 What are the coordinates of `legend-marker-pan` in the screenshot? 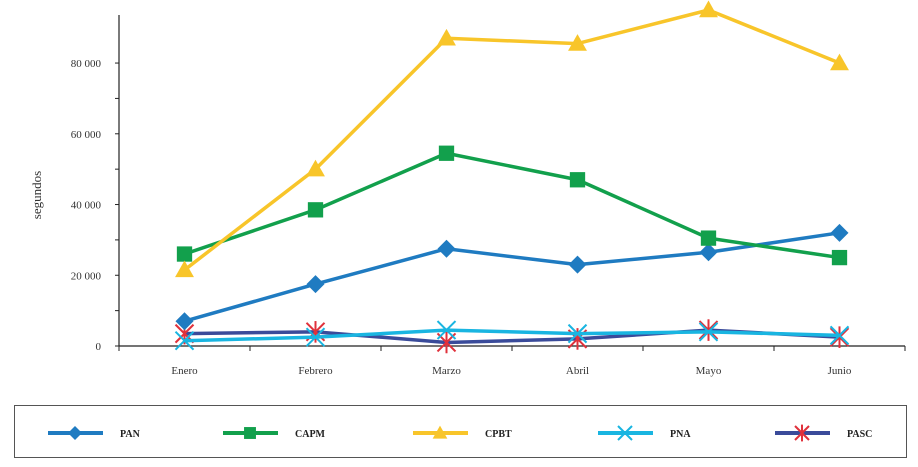 It's located at (75, 433).